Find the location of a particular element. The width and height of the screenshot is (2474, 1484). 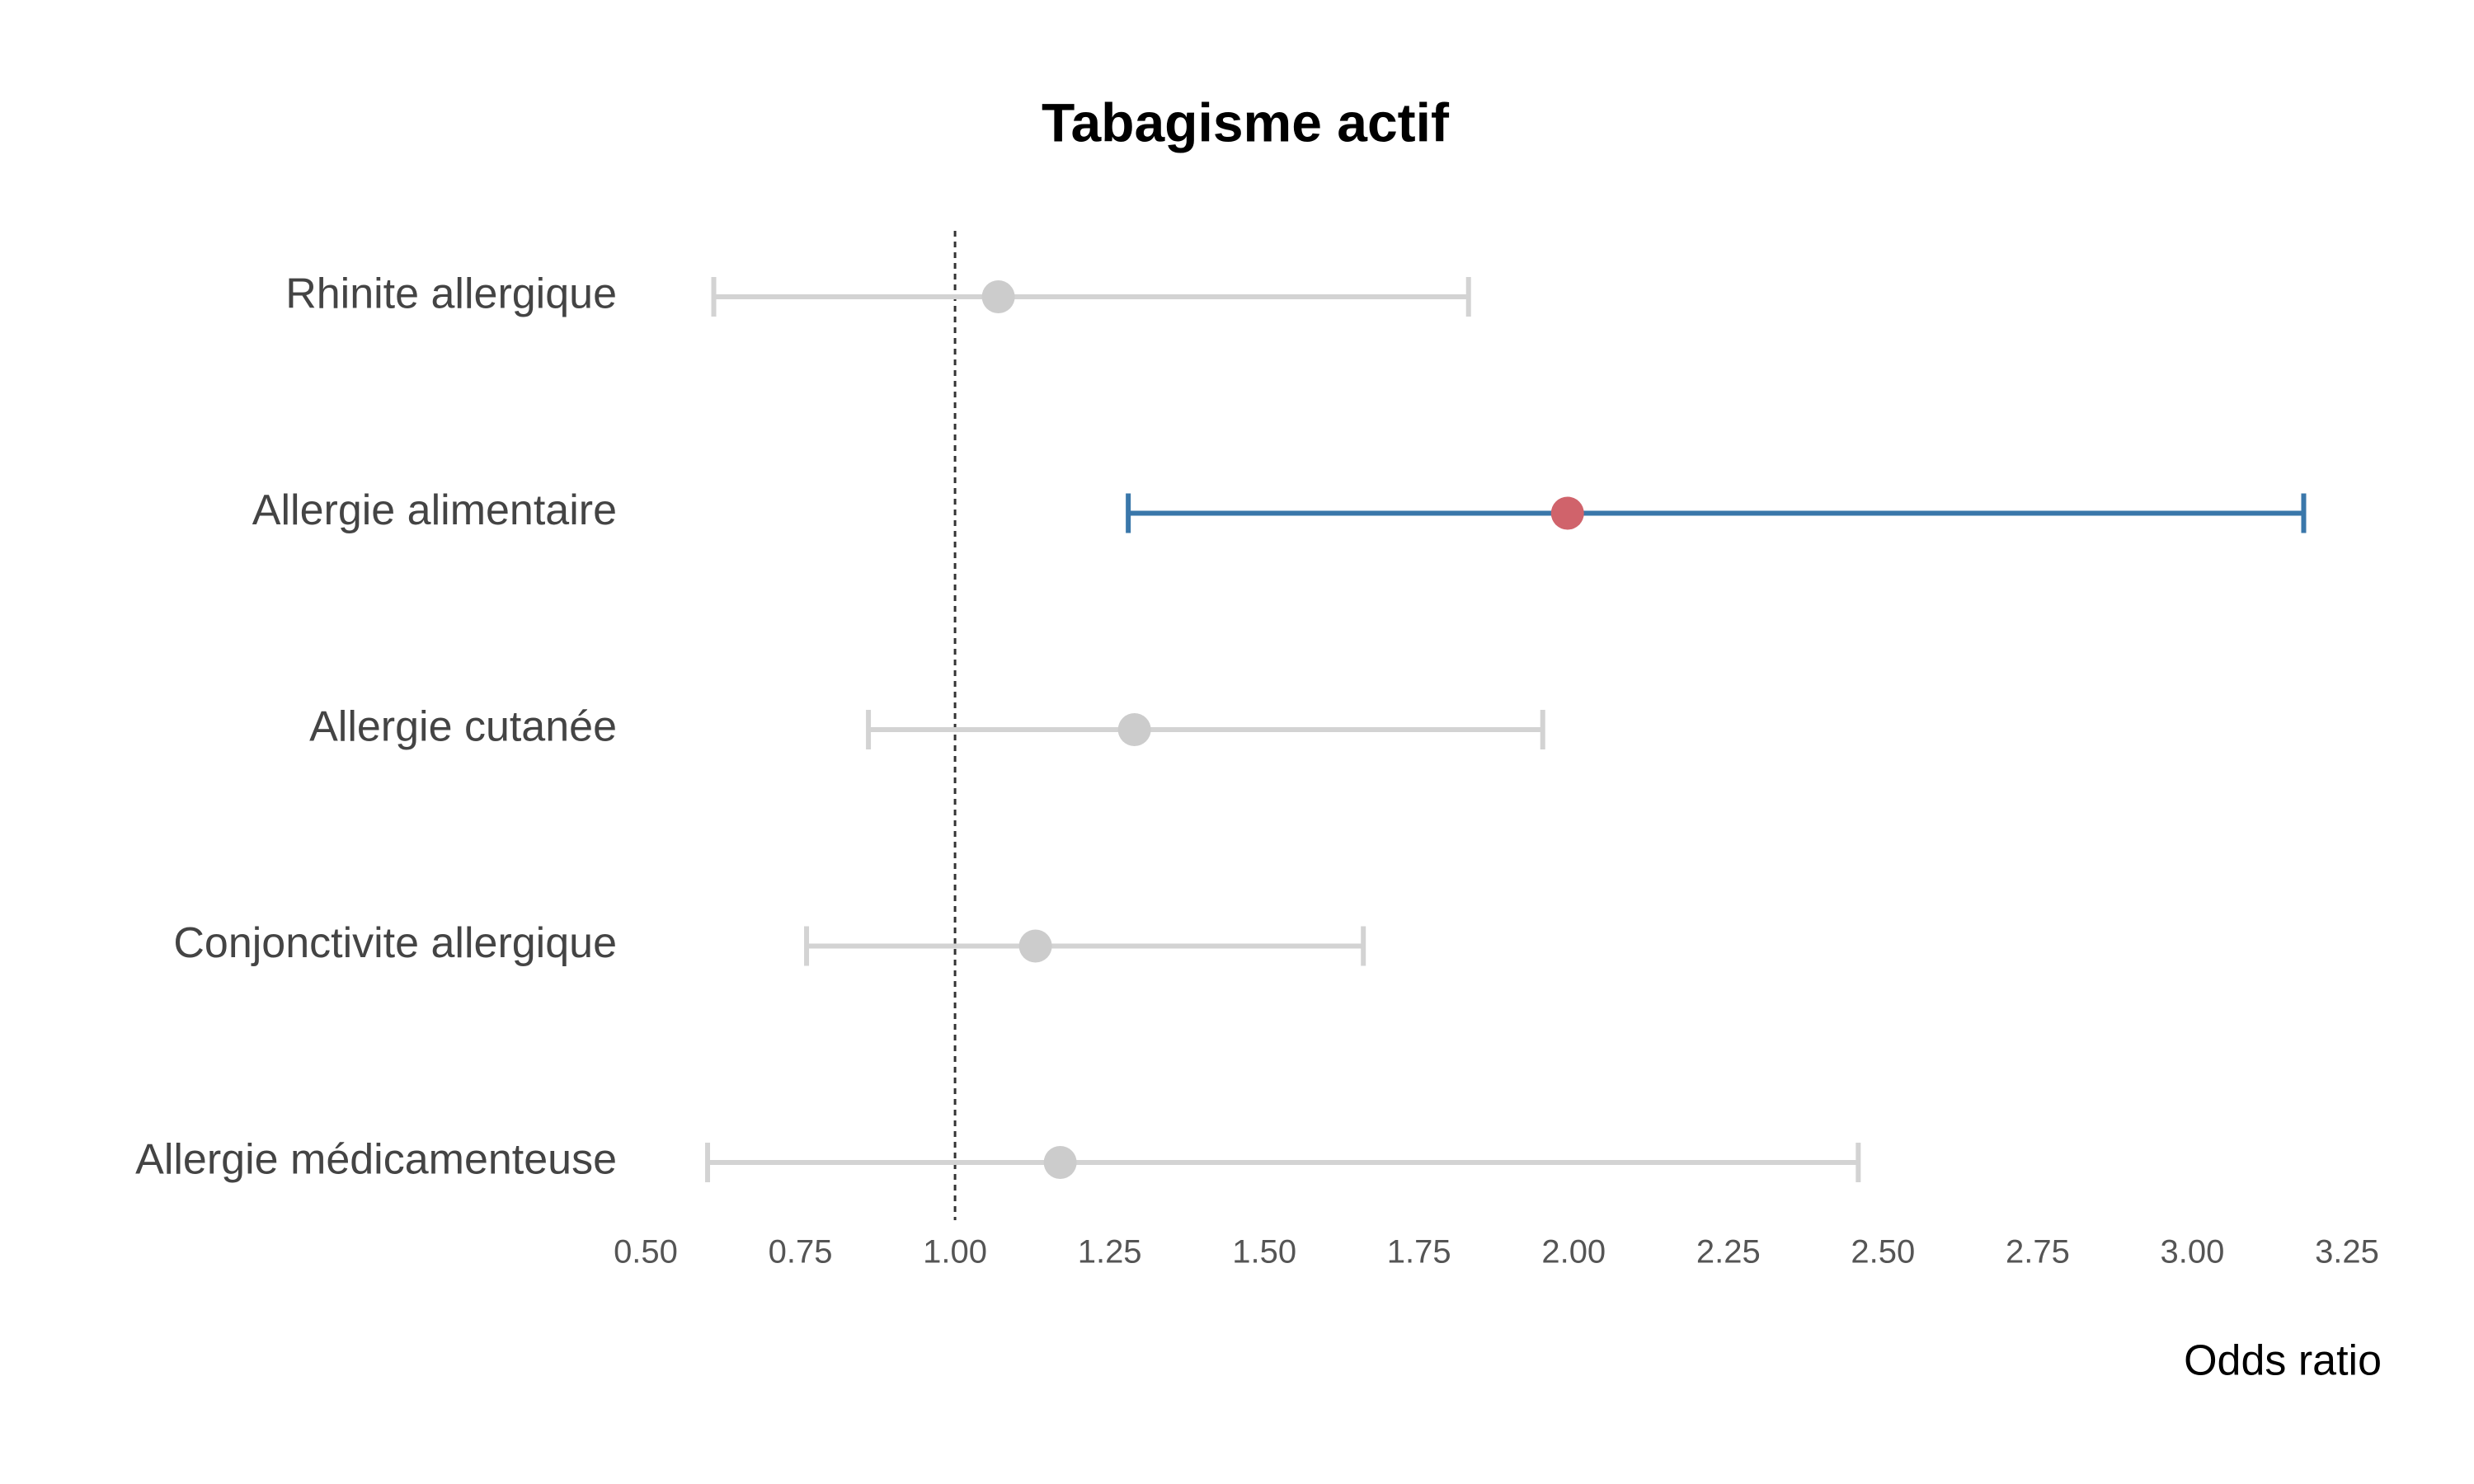

x-axis-title: Odds ratio is located at coordinates (2283, 1361).